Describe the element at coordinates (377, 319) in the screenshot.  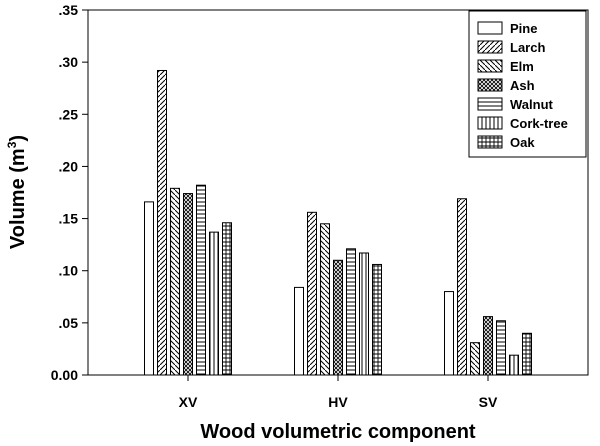
I see `bar-oak-hv` at that location.